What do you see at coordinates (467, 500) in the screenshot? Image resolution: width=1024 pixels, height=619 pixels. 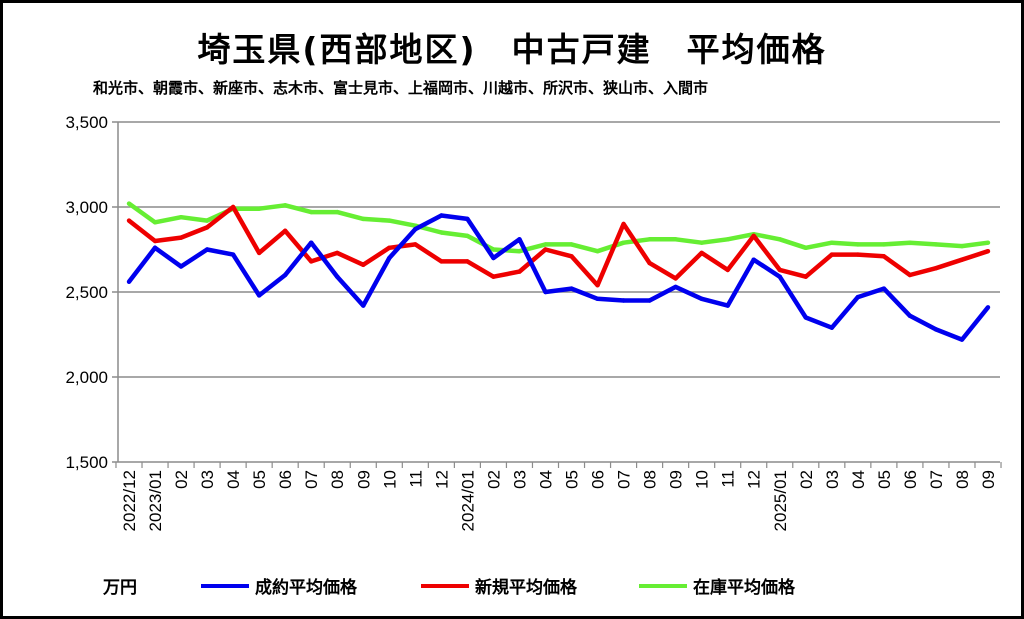 I see `x-tick-label: 2024/01` at bounding box center [467, 500].